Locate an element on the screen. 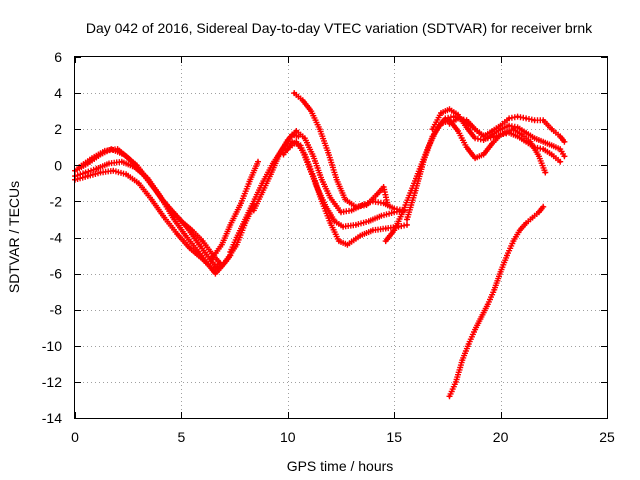 This screenshot has width=640, height=480. x-tick-label: 0 is located at coordinates (75, 437).